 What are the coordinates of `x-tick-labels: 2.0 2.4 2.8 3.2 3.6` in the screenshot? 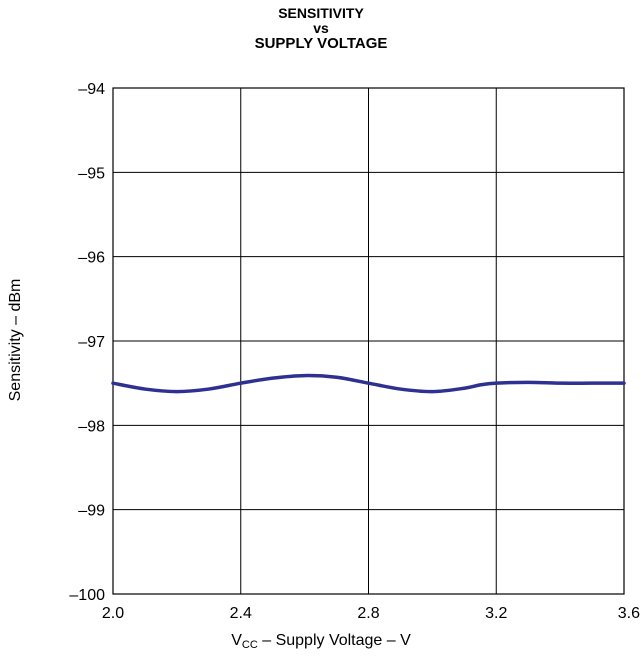 It's located at (371, 613).